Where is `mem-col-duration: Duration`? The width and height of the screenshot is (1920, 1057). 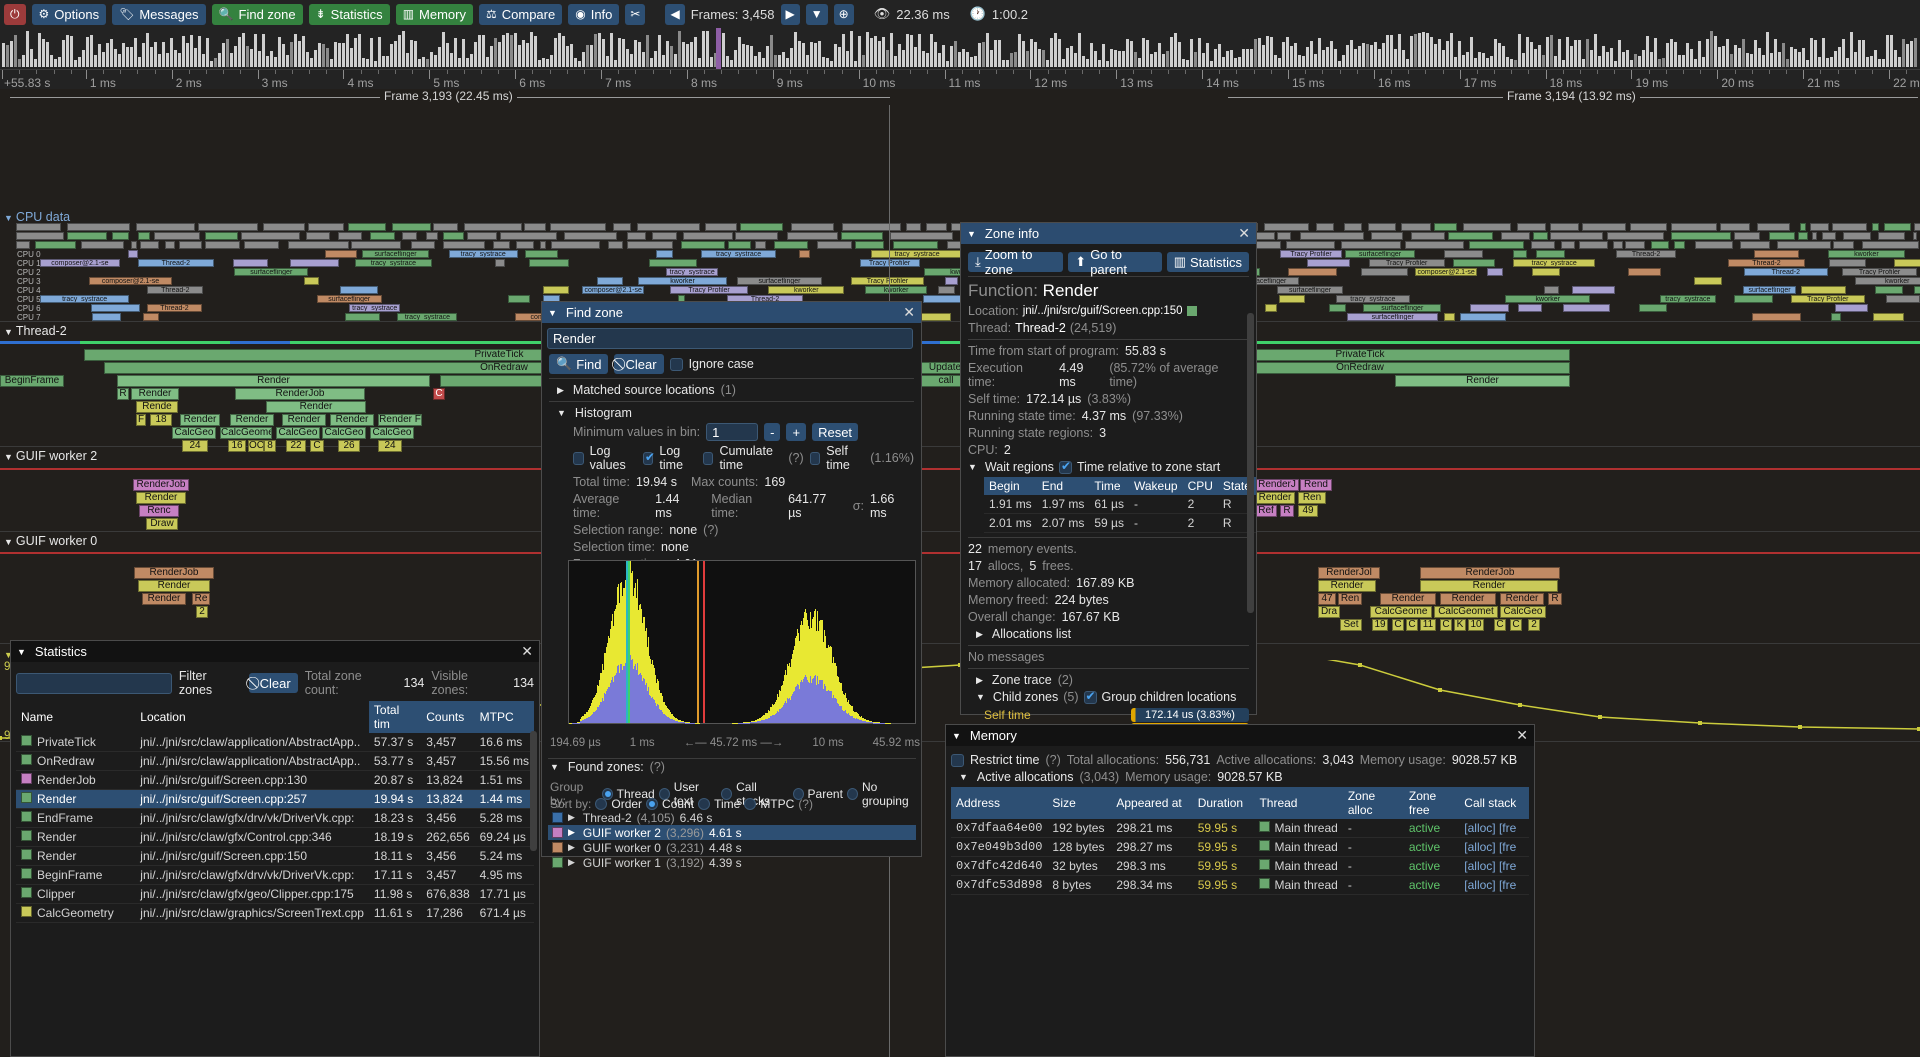
mem-col-duration: Duration is located at coordinates (1223, 803).